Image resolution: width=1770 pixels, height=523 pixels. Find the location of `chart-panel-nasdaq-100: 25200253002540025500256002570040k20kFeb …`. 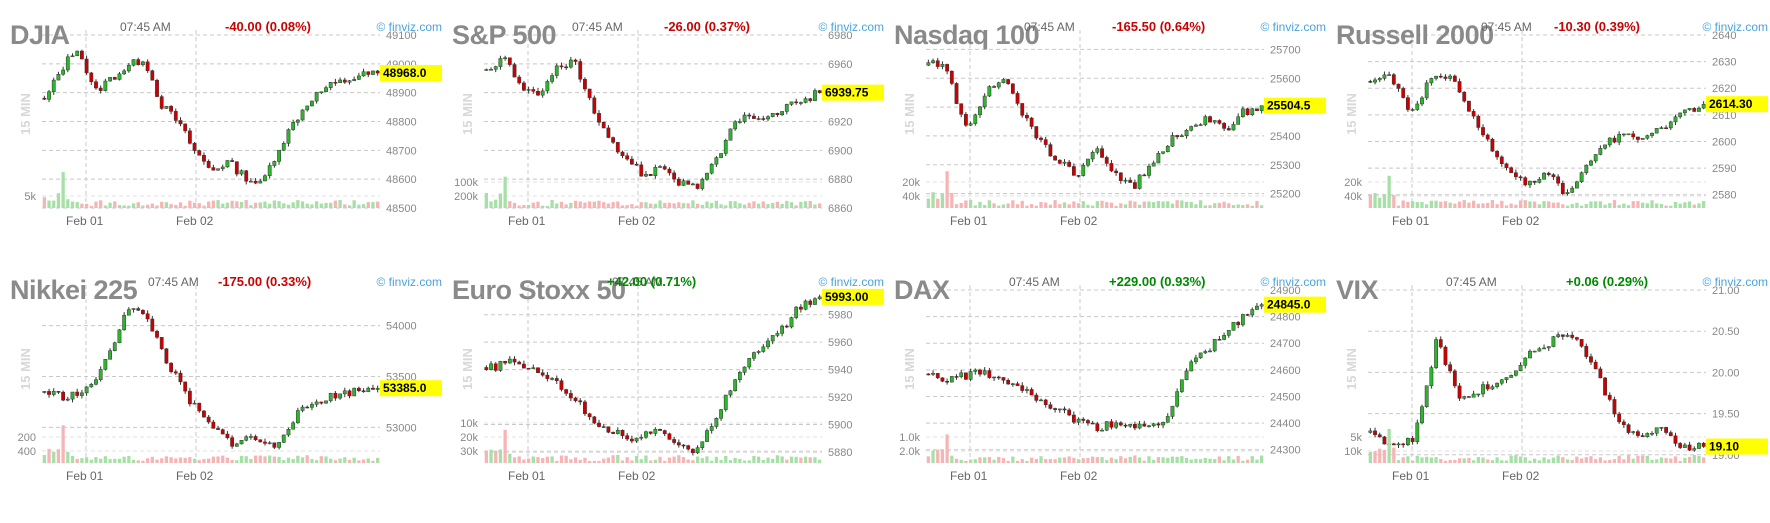

chart-panel-nasdaq-100: 25200253002540025500256002570040k20kFeb … is located at coordinates (1105, 127).